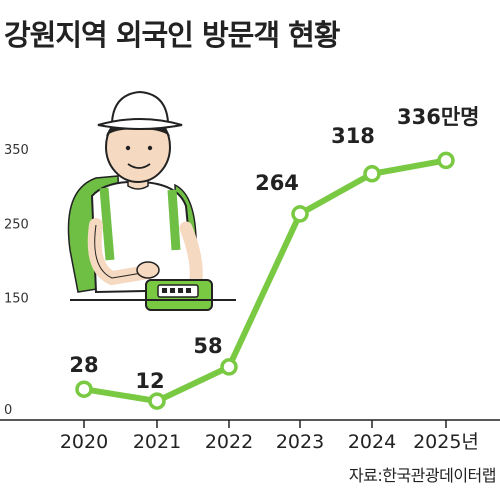 This screenshot has width=500, height=488. What do you see at coordinates (353, 136) in the screenshot?
I see `data-label: 318` at bounding box center [353, 136].